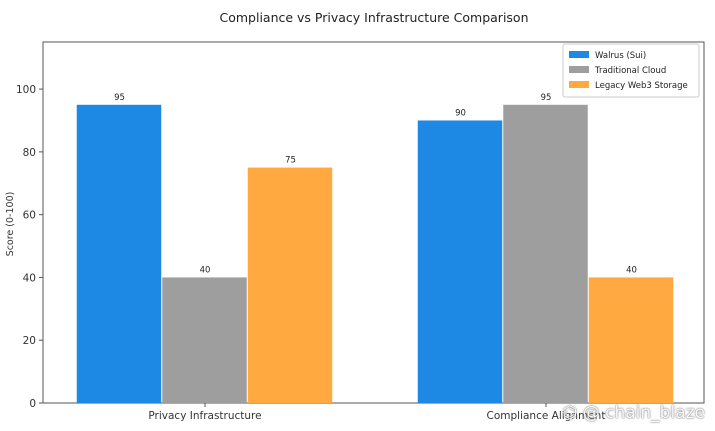  I want to click on y-tick-label: 40, so click(29, 278).